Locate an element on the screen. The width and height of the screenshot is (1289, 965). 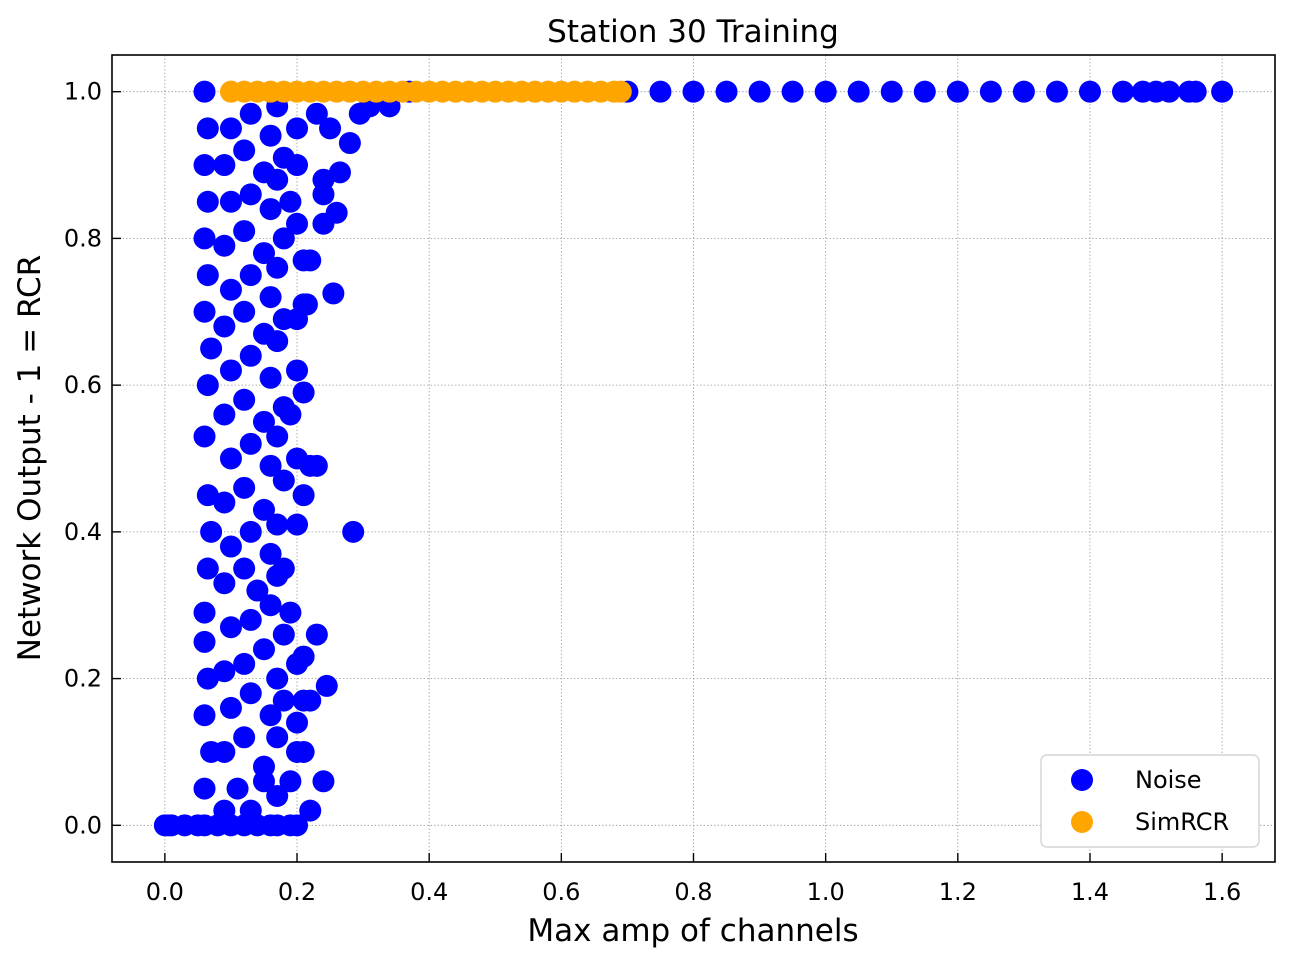
legend: Noise SimRCR is located at coordinates (1150, 801).